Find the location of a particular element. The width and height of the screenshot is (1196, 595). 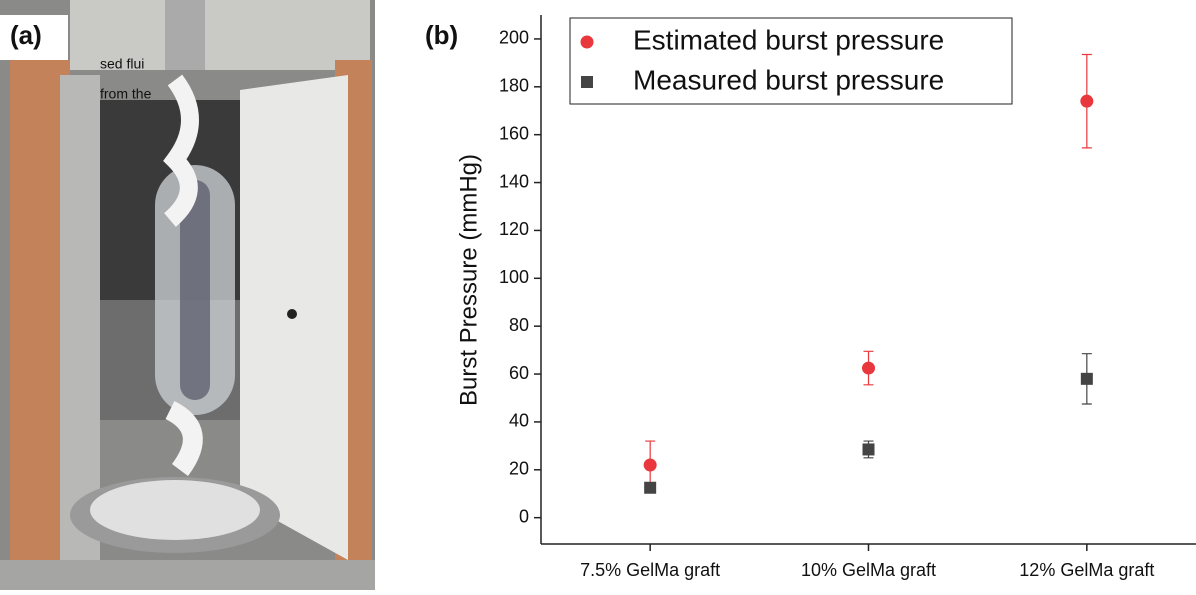

legend-box is located at coordinates (791, 61).